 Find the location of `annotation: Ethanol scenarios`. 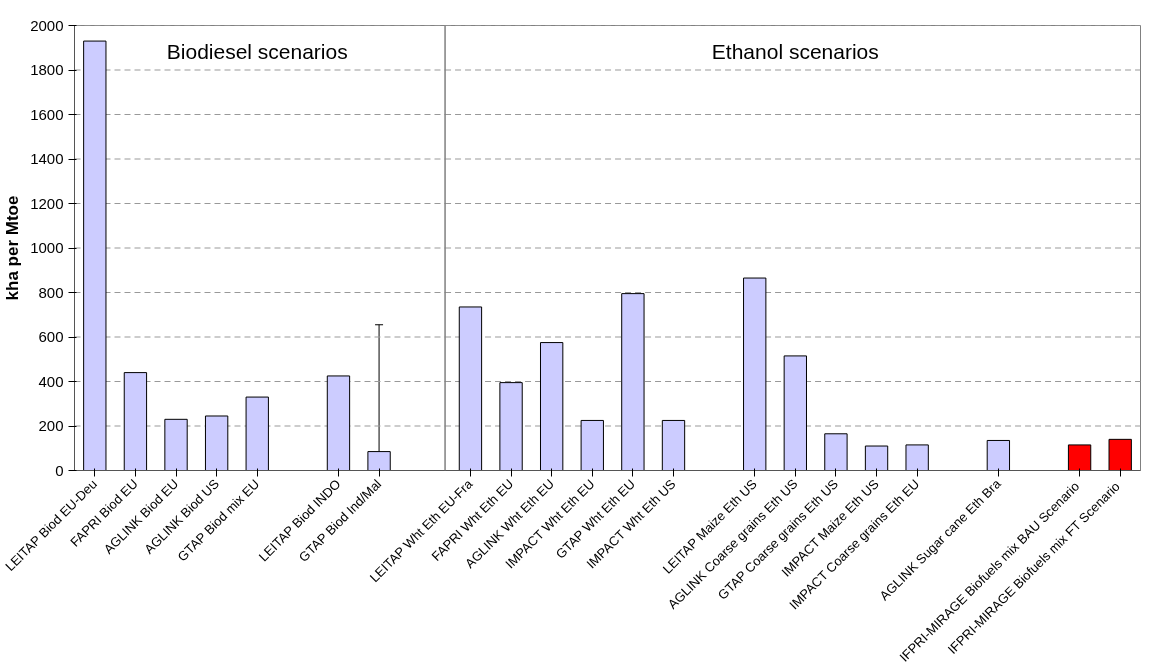

annotation: Ethanol scenarios is located at coordinates (795, 52).